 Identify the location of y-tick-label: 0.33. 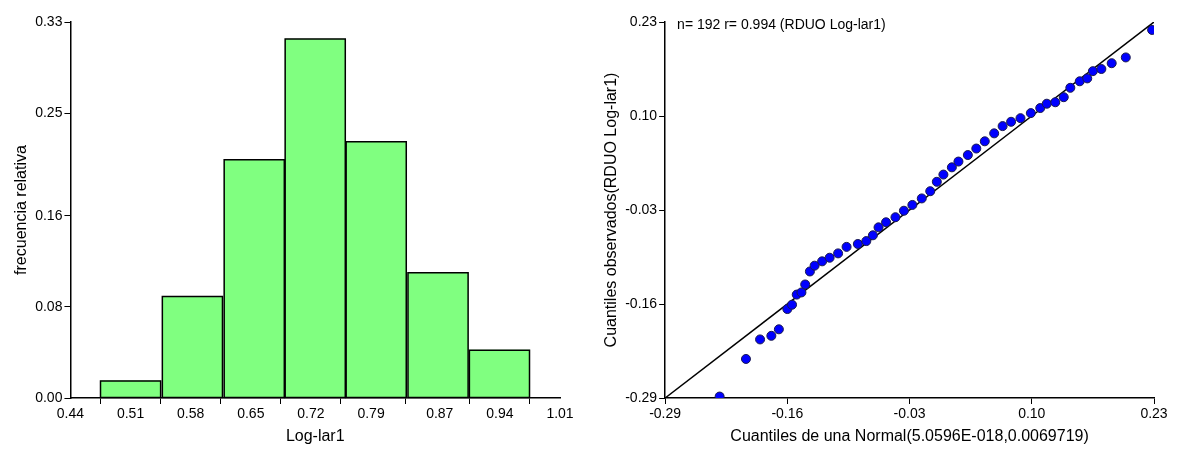
(49, 20).